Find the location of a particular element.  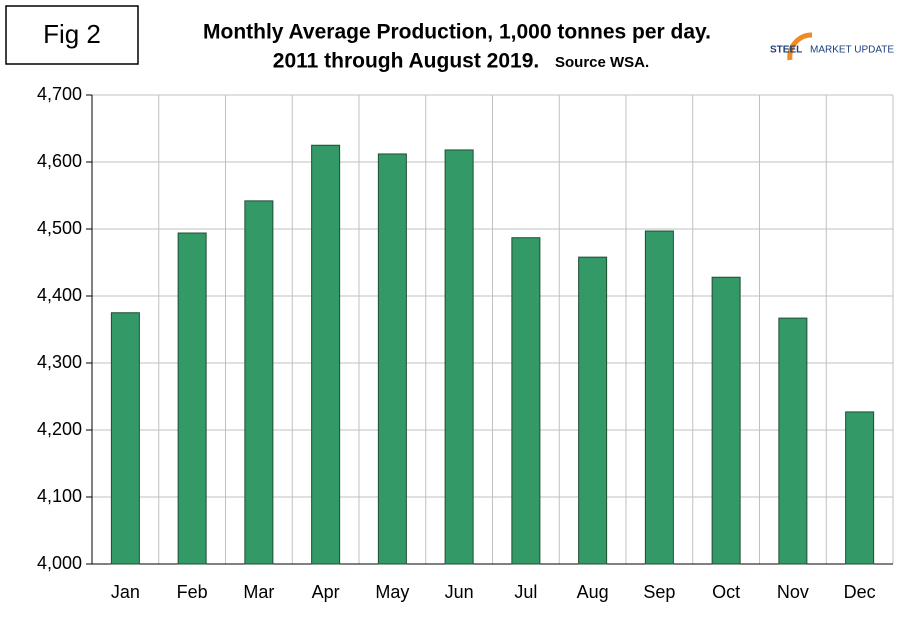

x-tick-label: Jul is located at coordinates (525, 592).